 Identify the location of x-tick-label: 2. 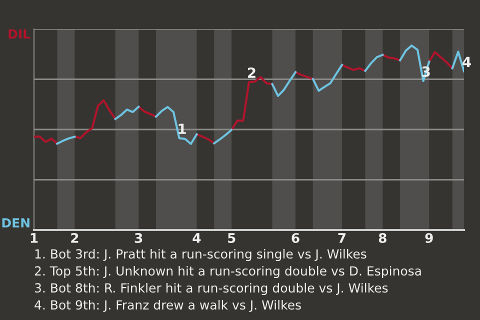
(74, 238).